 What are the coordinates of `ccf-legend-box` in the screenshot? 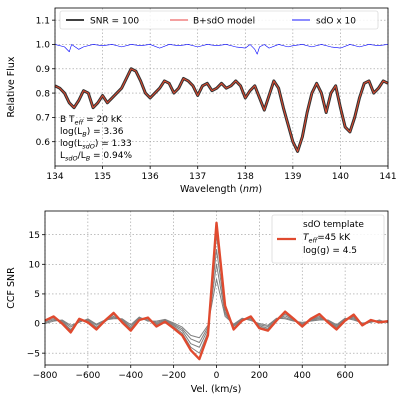 It's located at (328, 239).